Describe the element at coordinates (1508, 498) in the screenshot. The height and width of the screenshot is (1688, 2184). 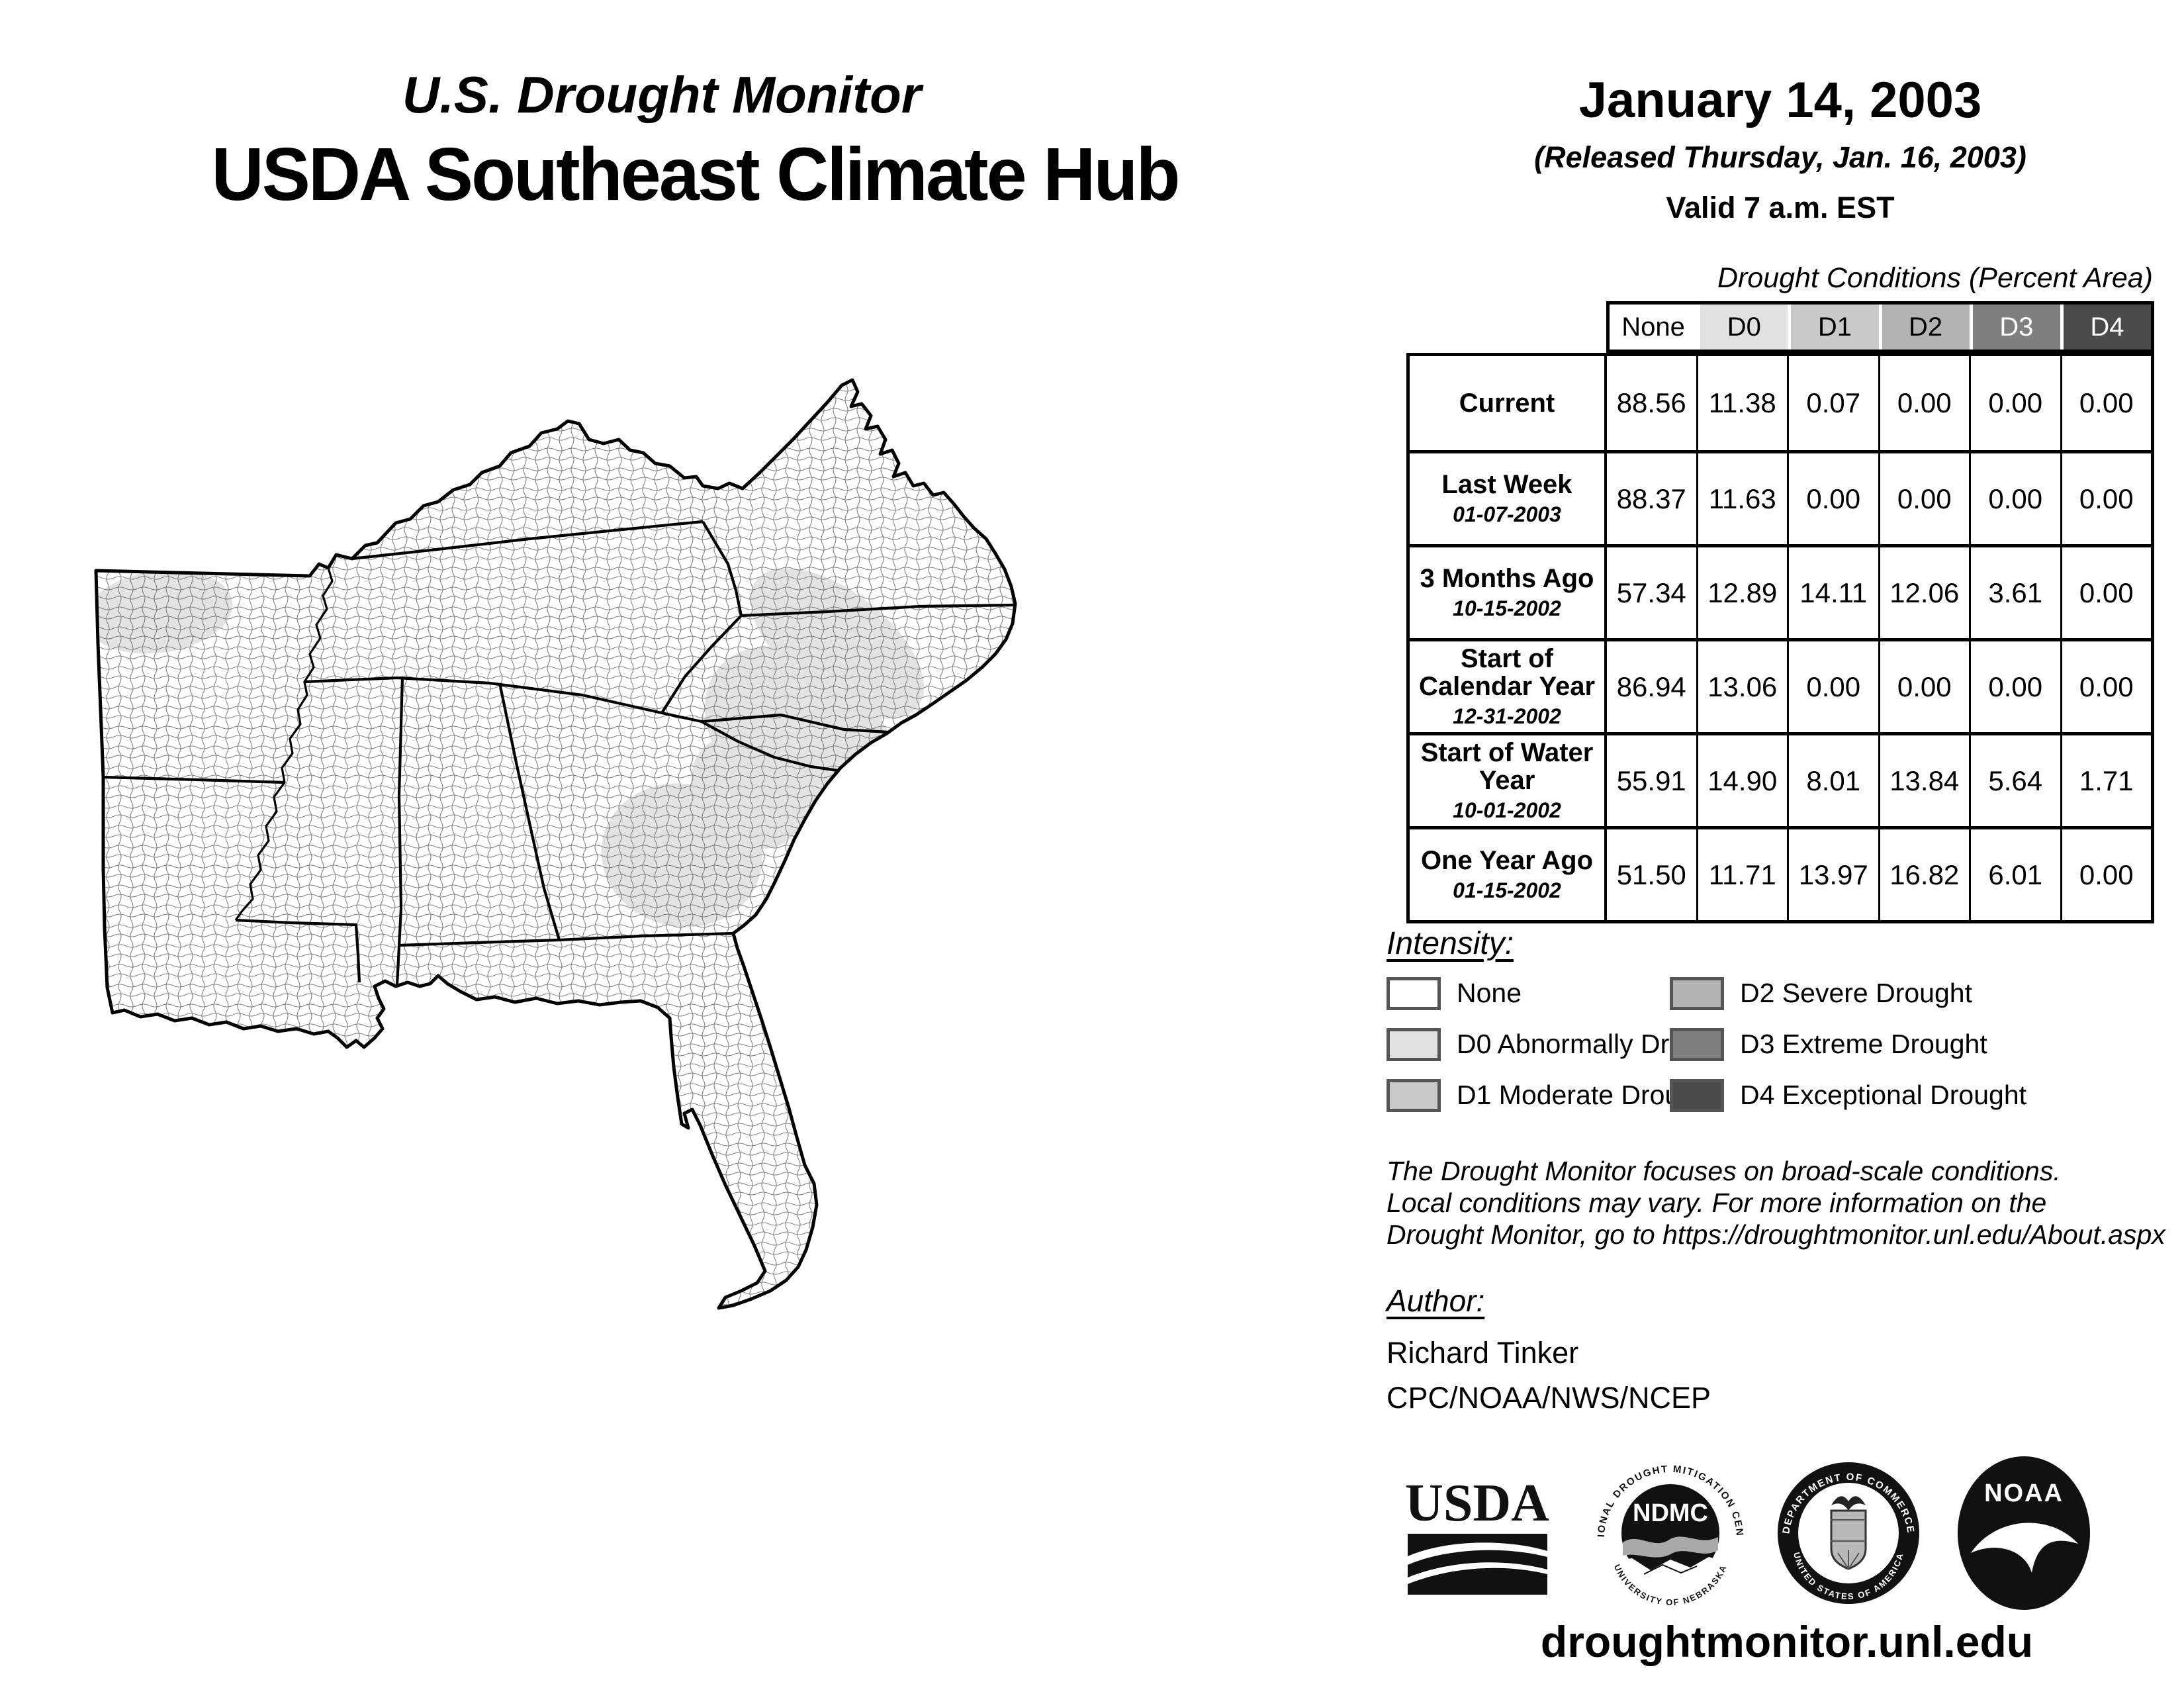
I see `row-label: Last Week 01-07-2003` at that location.